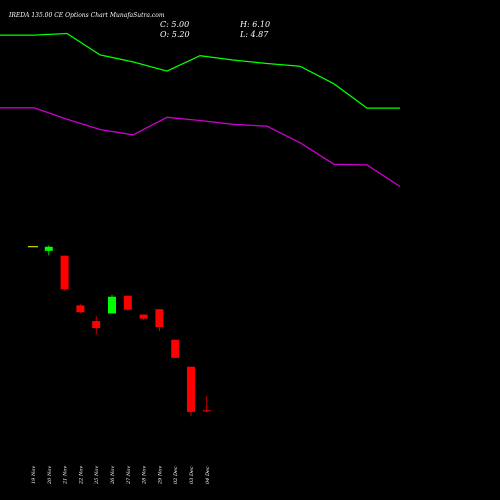 This screenshot has width=500, height=500. Describe the element at coordinates (119, 331) in the screenshot. I see `candlesticks` at that location.